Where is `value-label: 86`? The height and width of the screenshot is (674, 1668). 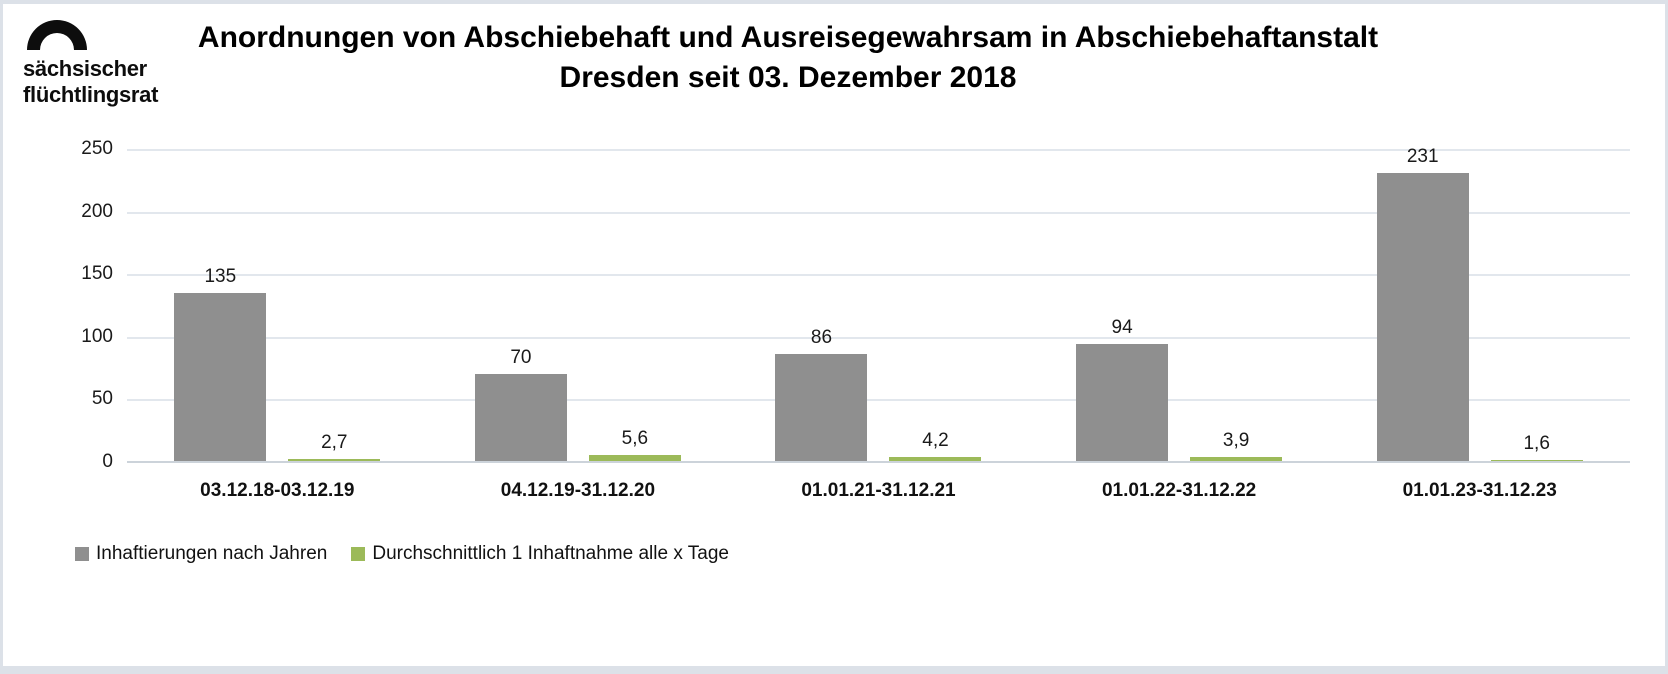
value-label: 86 is located at coordinates (821, 338).